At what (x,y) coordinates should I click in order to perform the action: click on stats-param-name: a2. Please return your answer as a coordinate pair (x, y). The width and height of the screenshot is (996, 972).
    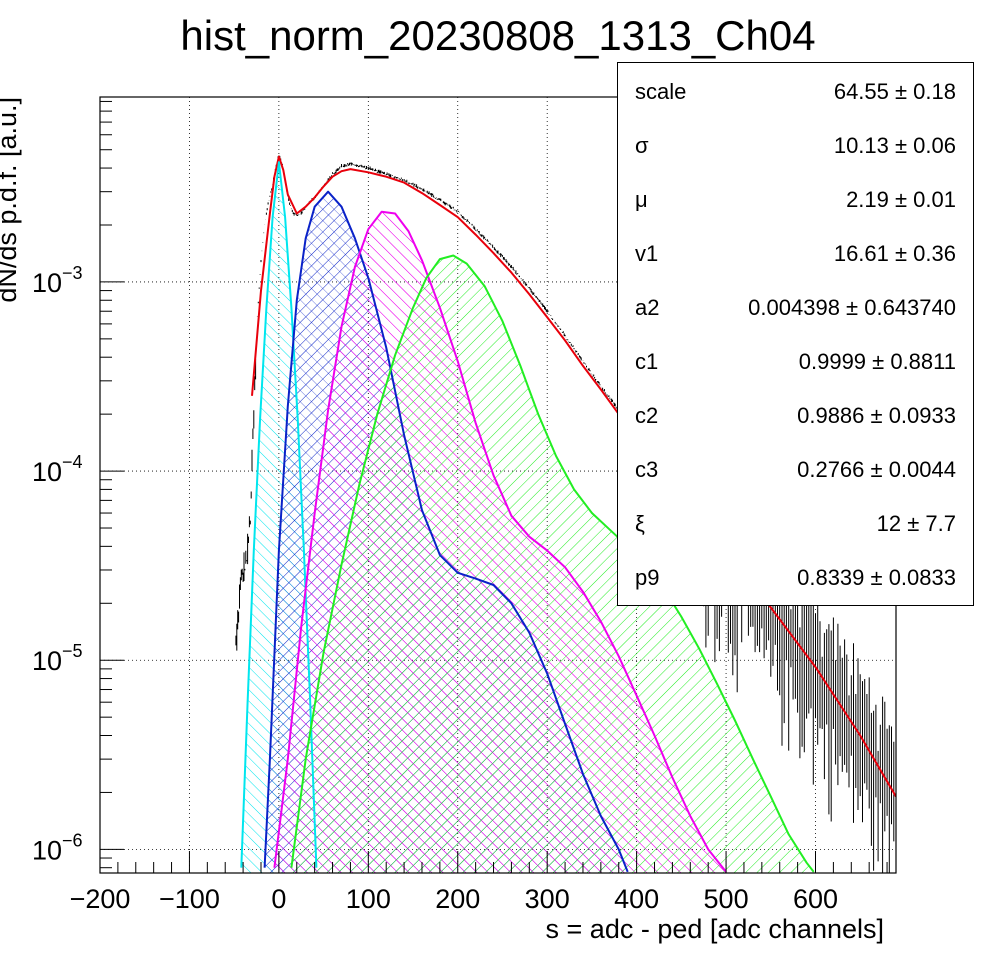
    Looking at the image, I should click on (647, 307).